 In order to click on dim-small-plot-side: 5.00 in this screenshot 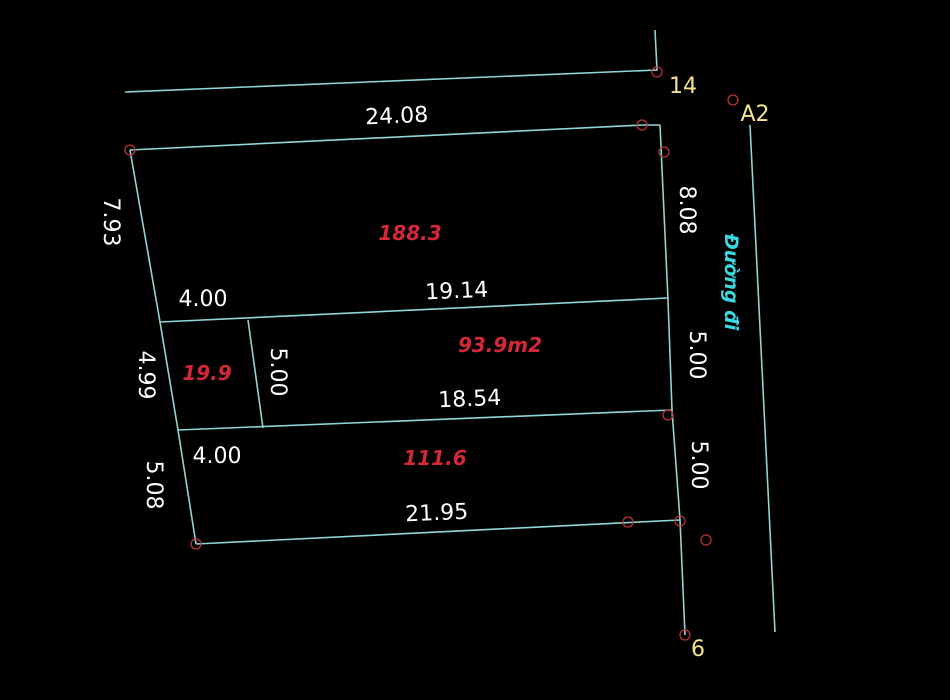, I will do `click(277, 372)`.